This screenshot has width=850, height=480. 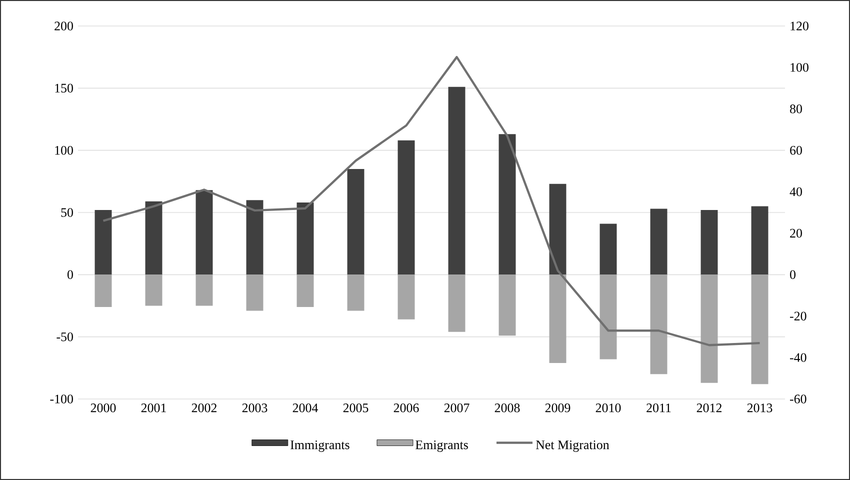 What do you see at coordinates (608, 408) in the screenshot?
I see `x-tick-label: 2010` at bounding box center [608, 408].